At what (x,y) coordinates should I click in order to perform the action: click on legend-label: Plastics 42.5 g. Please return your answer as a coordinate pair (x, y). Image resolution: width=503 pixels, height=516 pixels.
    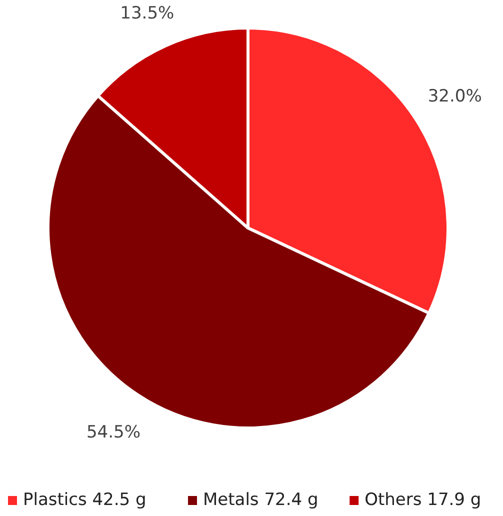
    Looking at the image, I should click on (84, 500).